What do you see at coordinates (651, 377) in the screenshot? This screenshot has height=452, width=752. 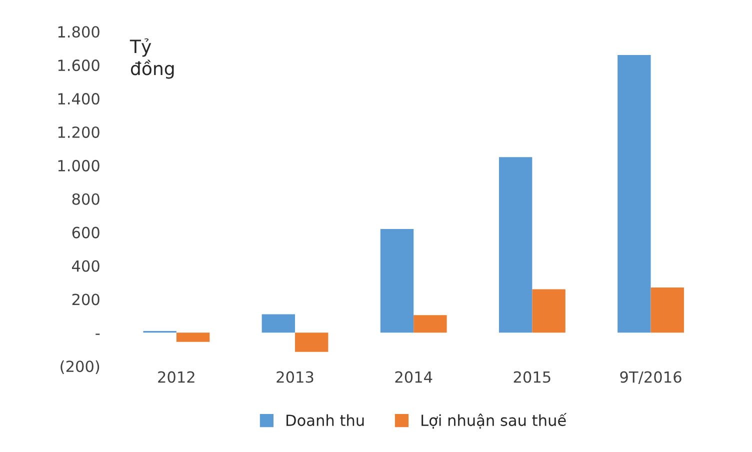 I see `x-tick-label: 9T/2016` at bounding box center [651, 377].